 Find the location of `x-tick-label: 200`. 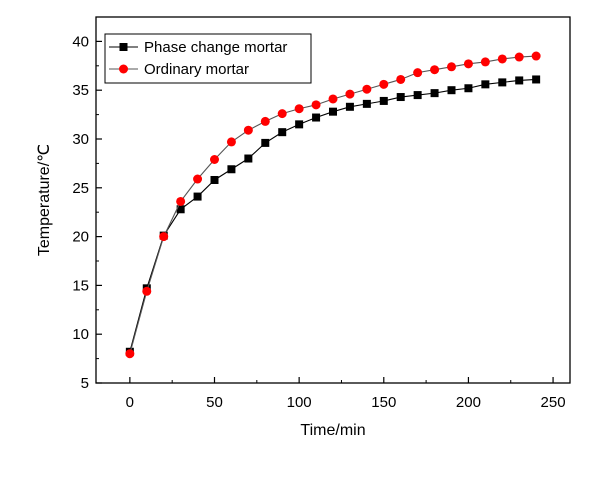

x-tick-label: 200 is located at coordinates (468, 402).